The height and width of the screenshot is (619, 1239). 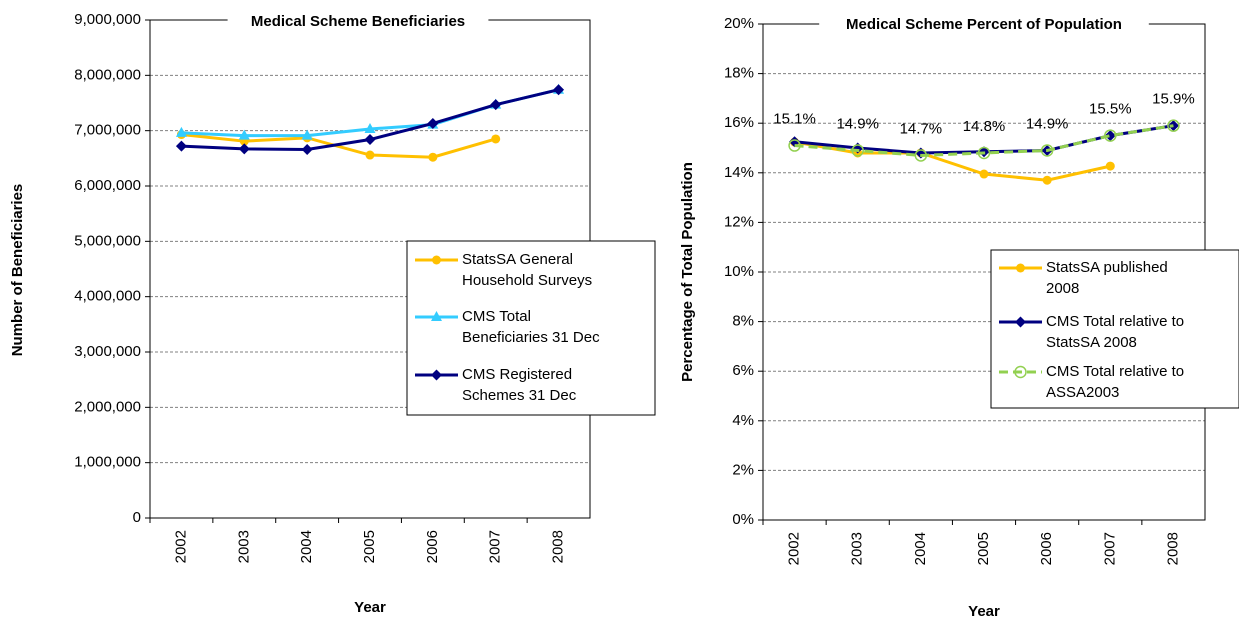 I want to click on y-tick-label: 7,000,000, so click(x=107, y=130).